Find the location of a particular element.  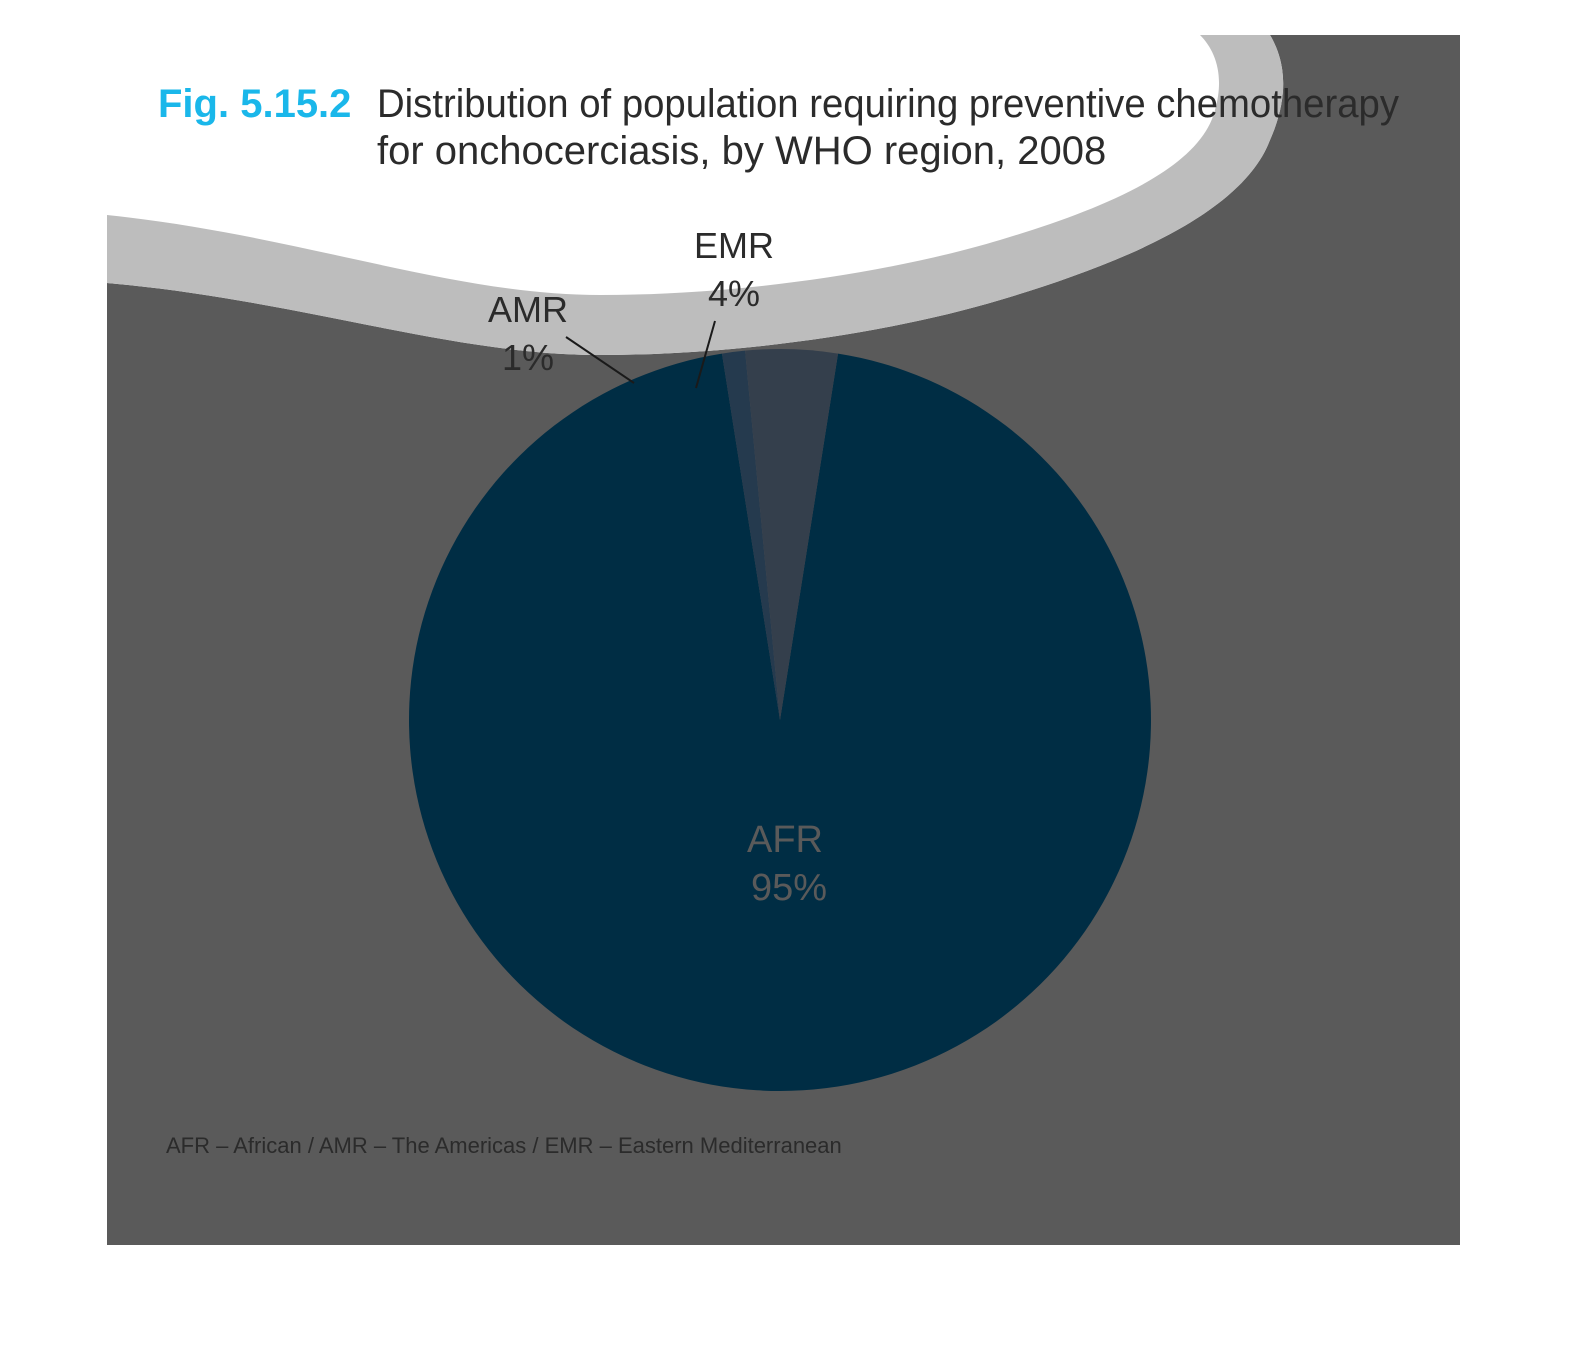

figure-number: Fig. 5.15.2 is located at coordinates (254, 104).